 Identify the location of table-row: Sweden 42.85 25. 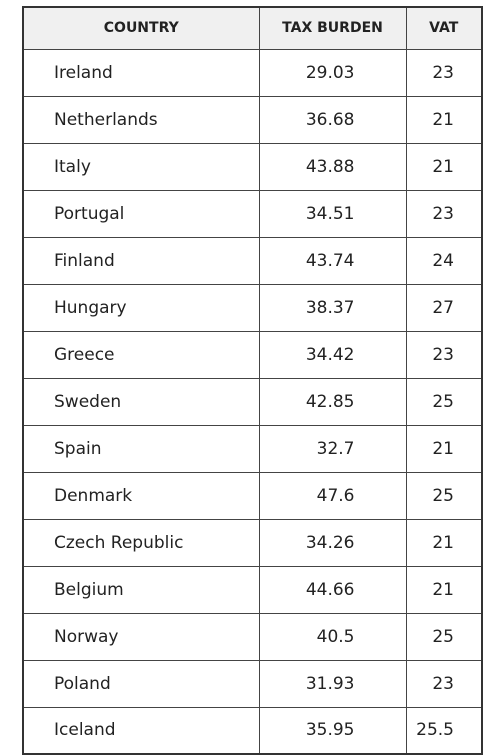
(252, 401).